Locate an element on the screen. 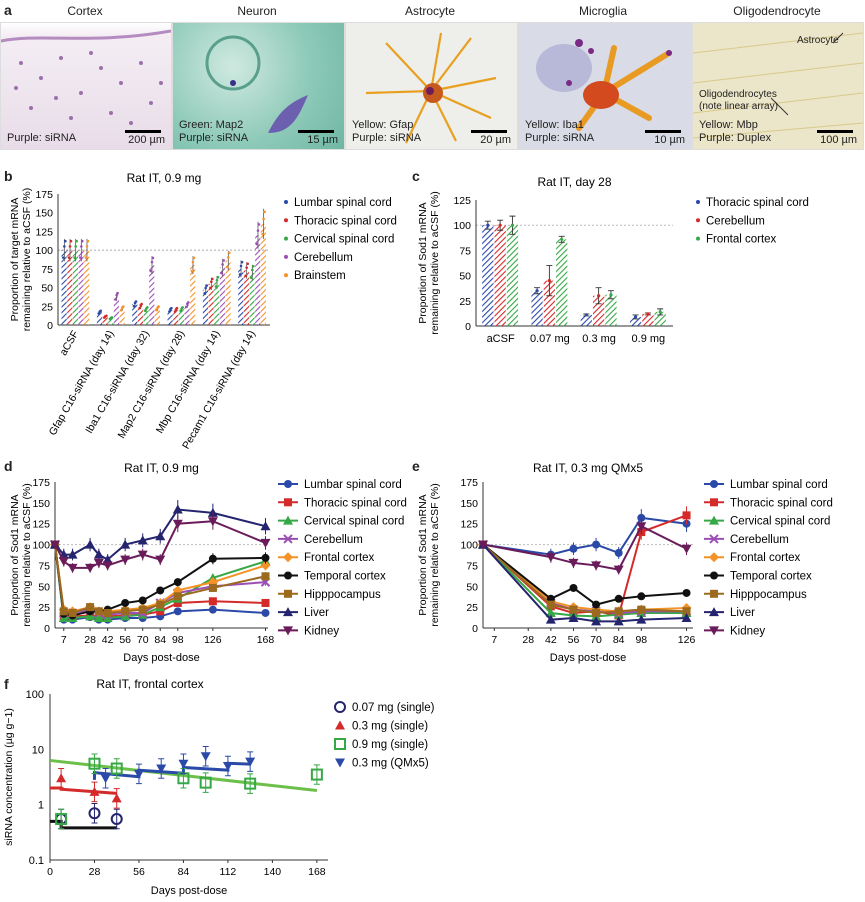 The height and width of the screenshot is (902, 865). x-tick-label: 112 is located at coordinates (228, 872).